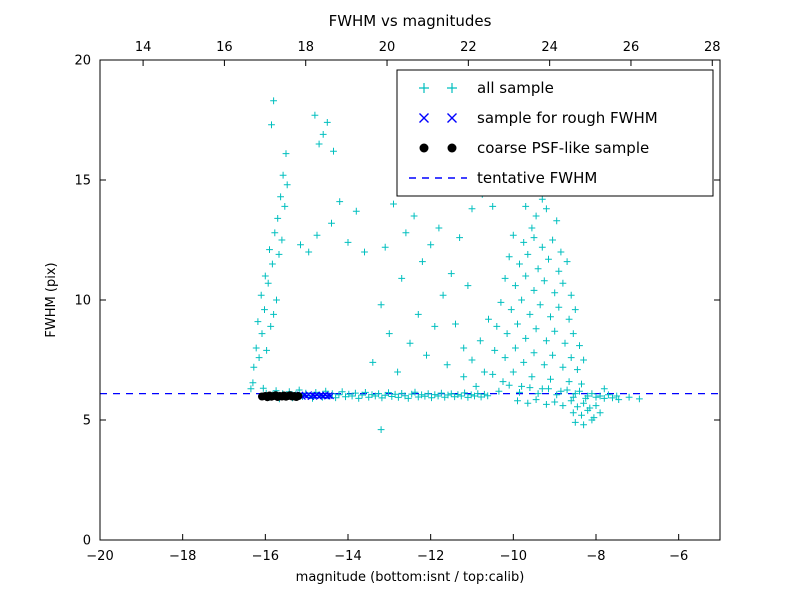  I want to click on y-axis-label: FWHM (pix), so click(51, 299).